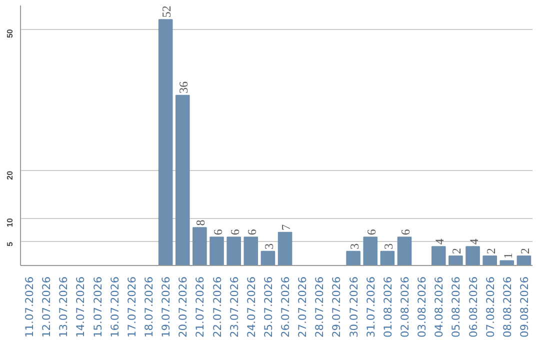  I want to click on data-label: 36, so click(183, 87).